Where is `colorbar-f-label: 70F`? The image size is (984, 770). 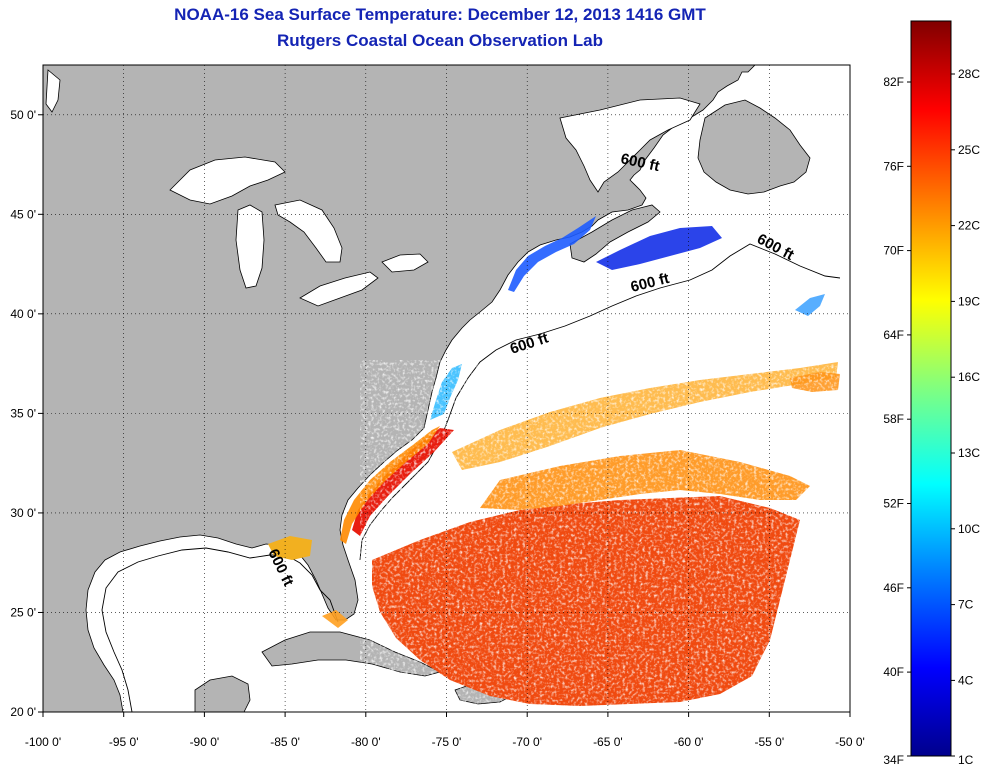 colorbar-f-label: 70F is located at coordinates (893, 251).